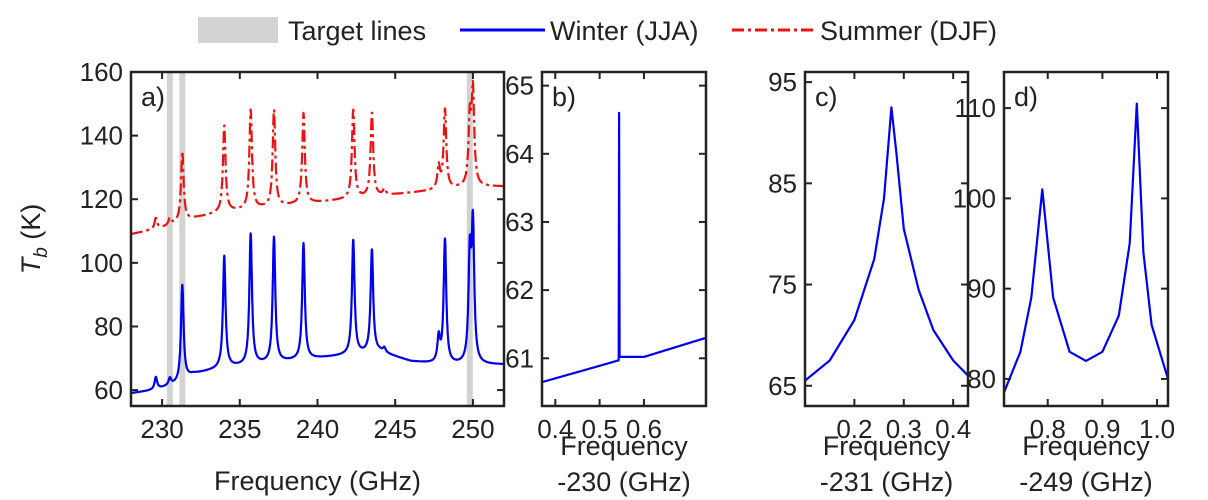 The height and width of the screenshot is (500, 1208). I want to click on y-tick-label: 63, so click(519, 222).